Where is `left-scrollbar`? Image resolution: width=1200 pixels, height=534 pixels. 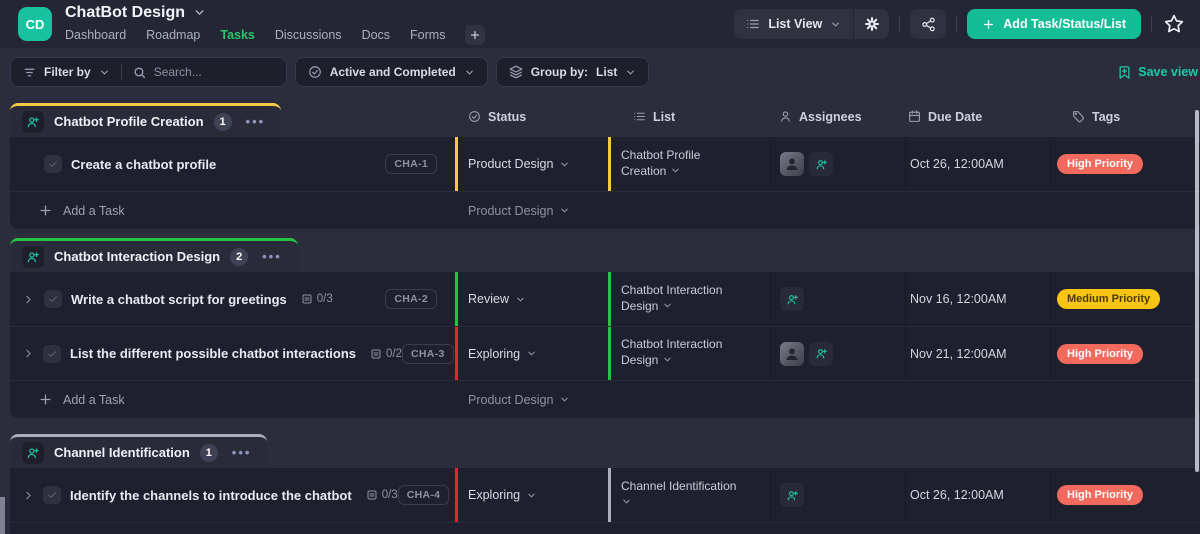
left-scrollbar is located at coordinates (2, 515).